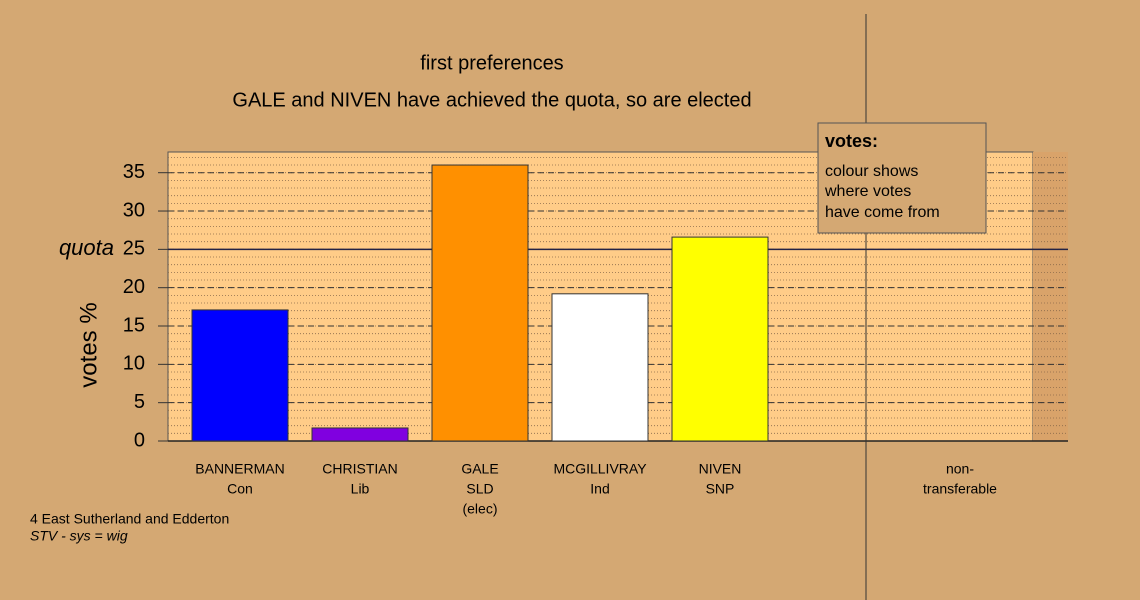  What do you see at coordinates (134, 364) in the screenshot?
I see `y-tick-label: 10` at bounding box center [134, 364].